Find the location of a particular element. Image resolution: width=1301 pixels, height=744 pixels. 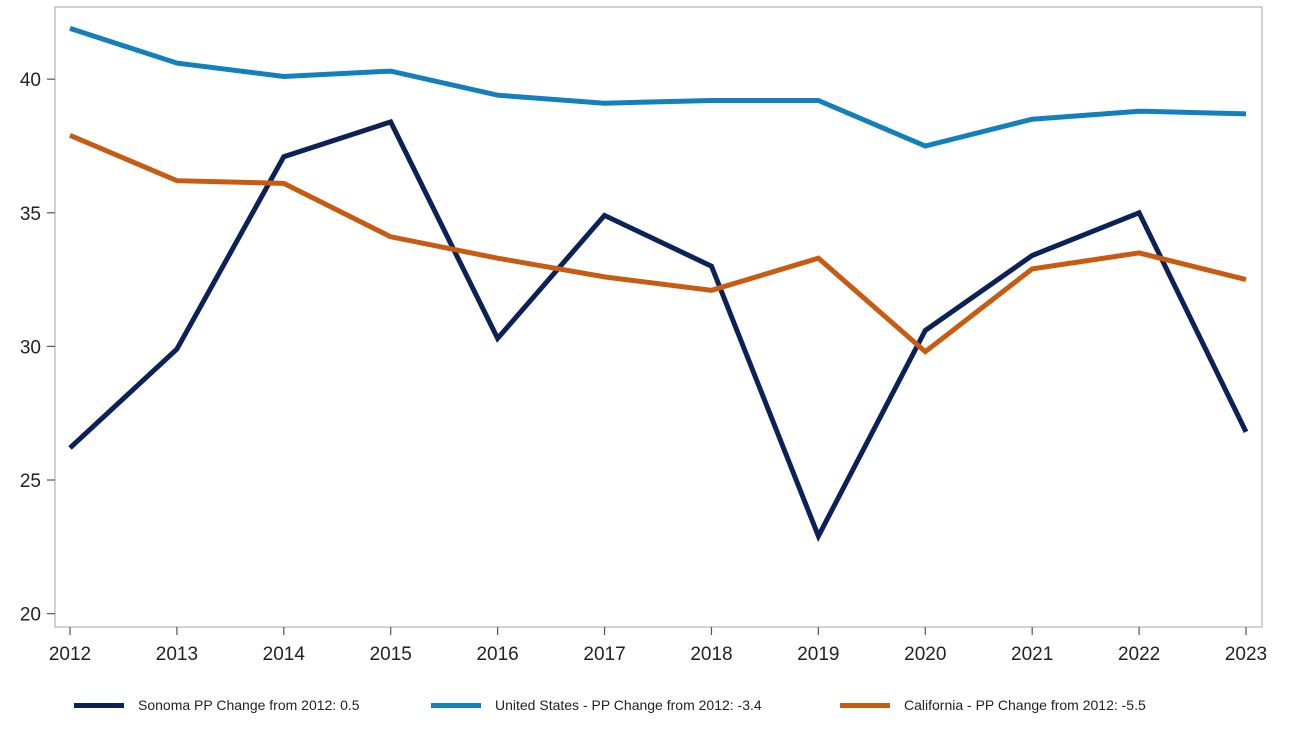

y-axis: 20 25 30 35 40 is located at coordinates (37, 348).